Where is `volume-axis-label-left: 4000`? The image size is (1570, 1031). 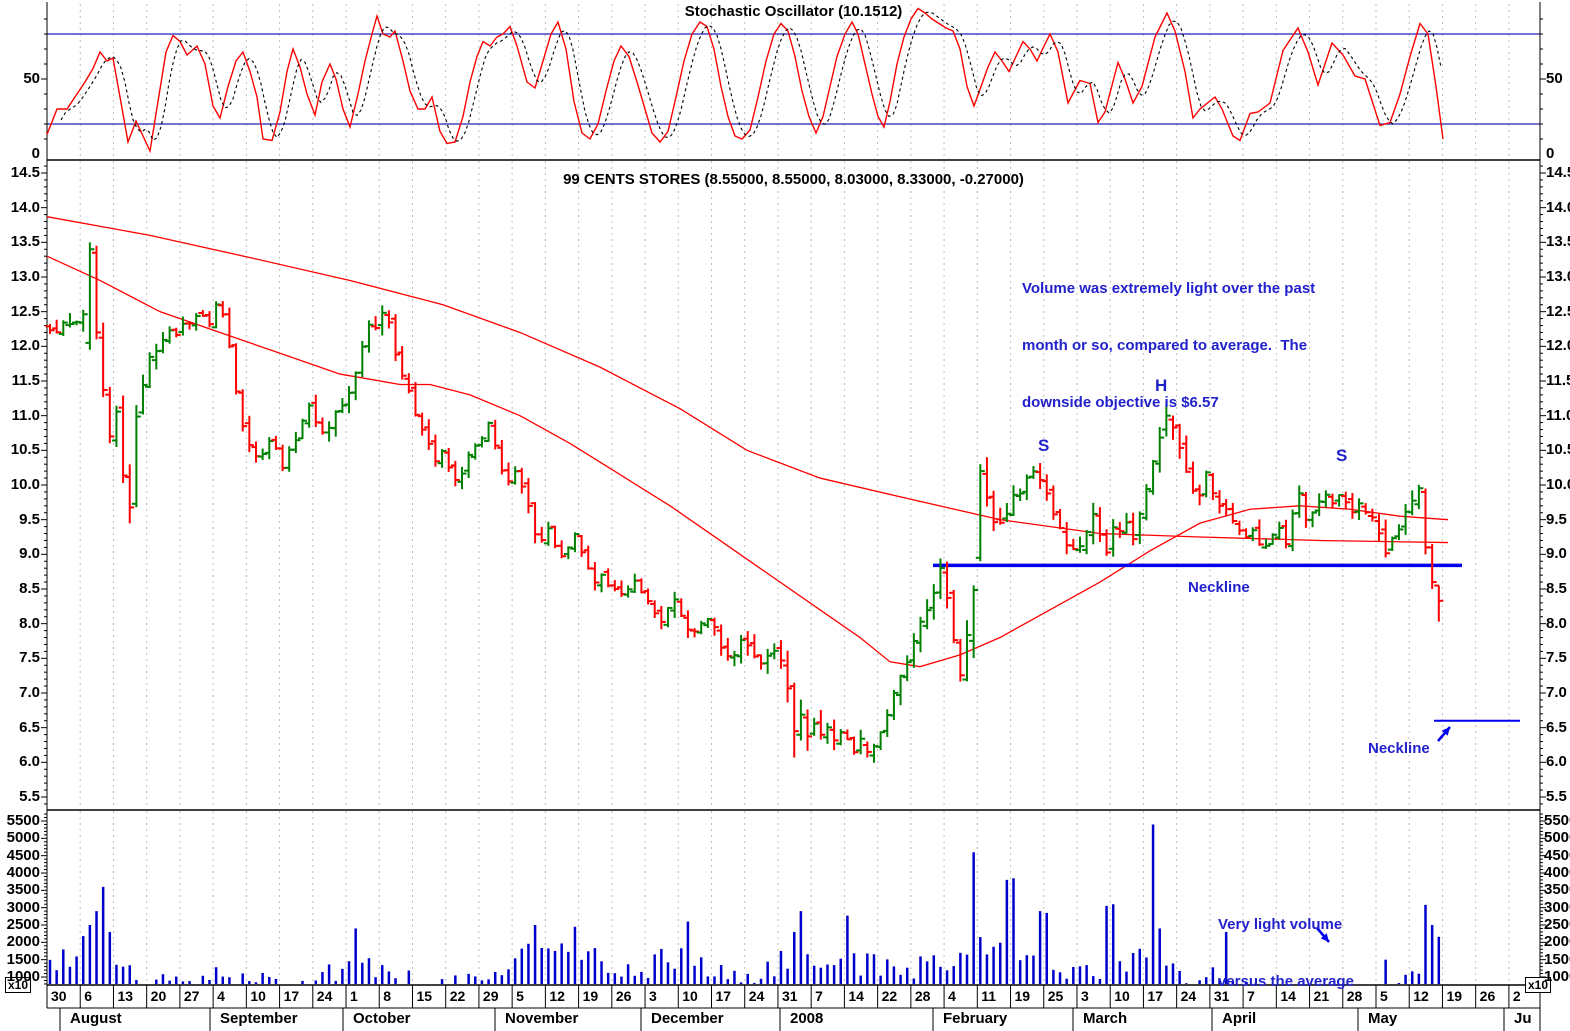 volume-axis-label-left: 4000 is located at coordinates (23, 872).